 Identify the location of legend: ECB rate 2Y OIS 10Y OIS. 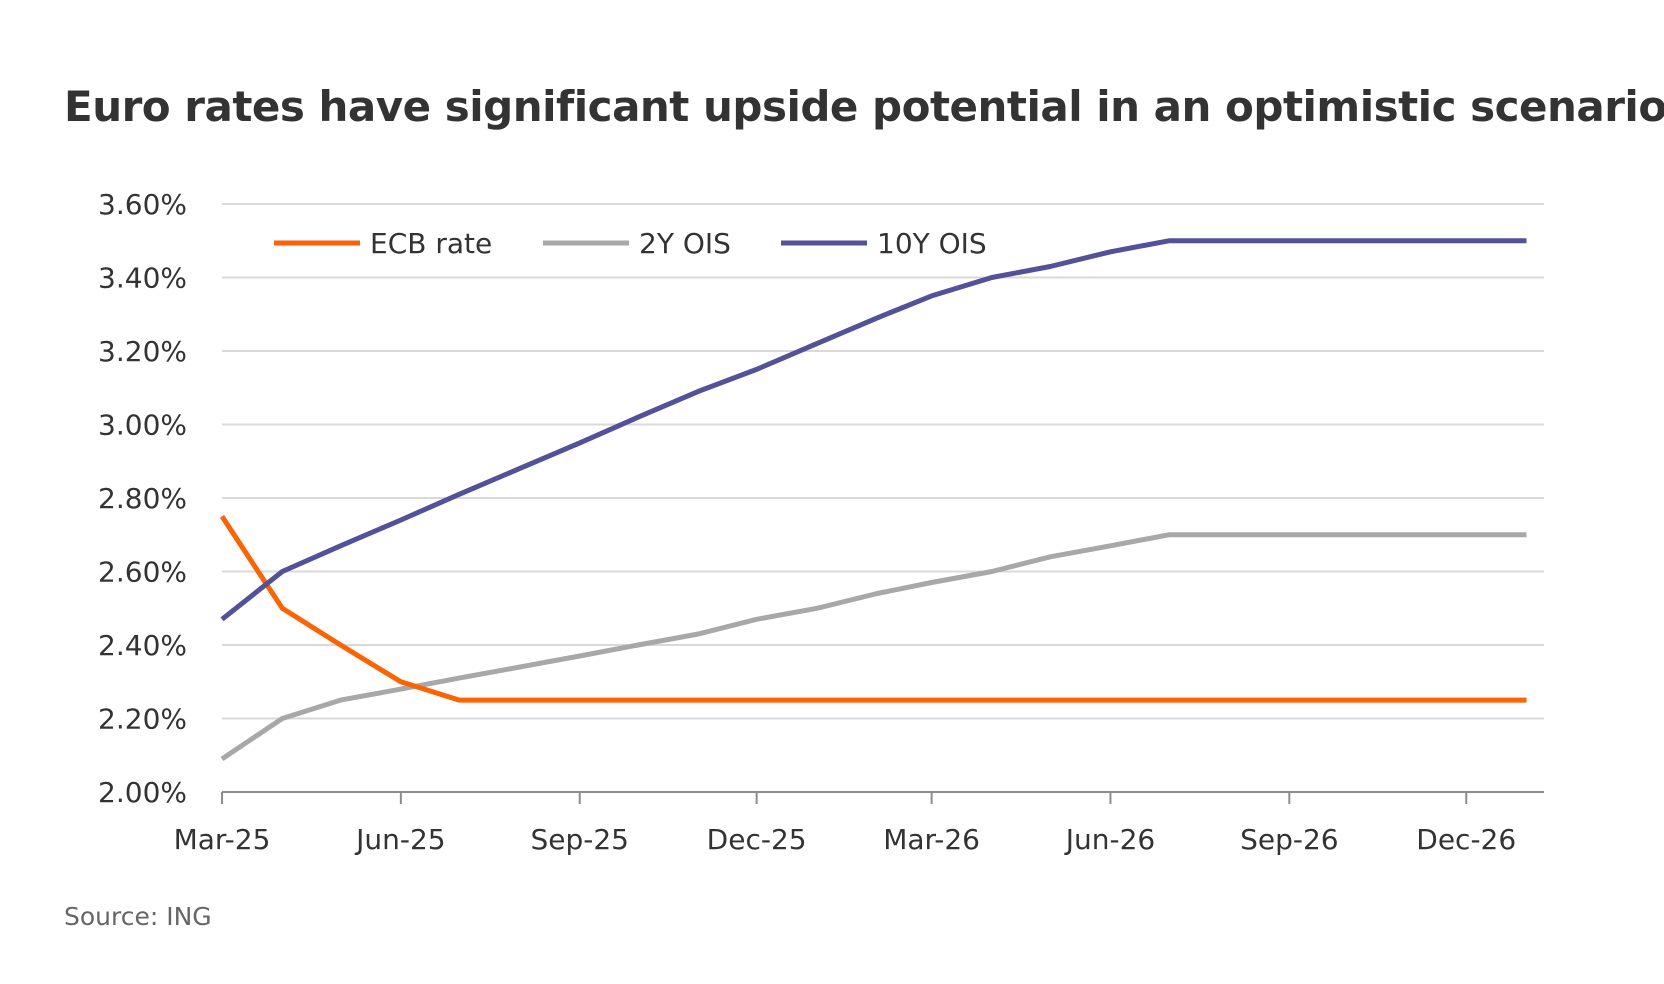
(630, 243).